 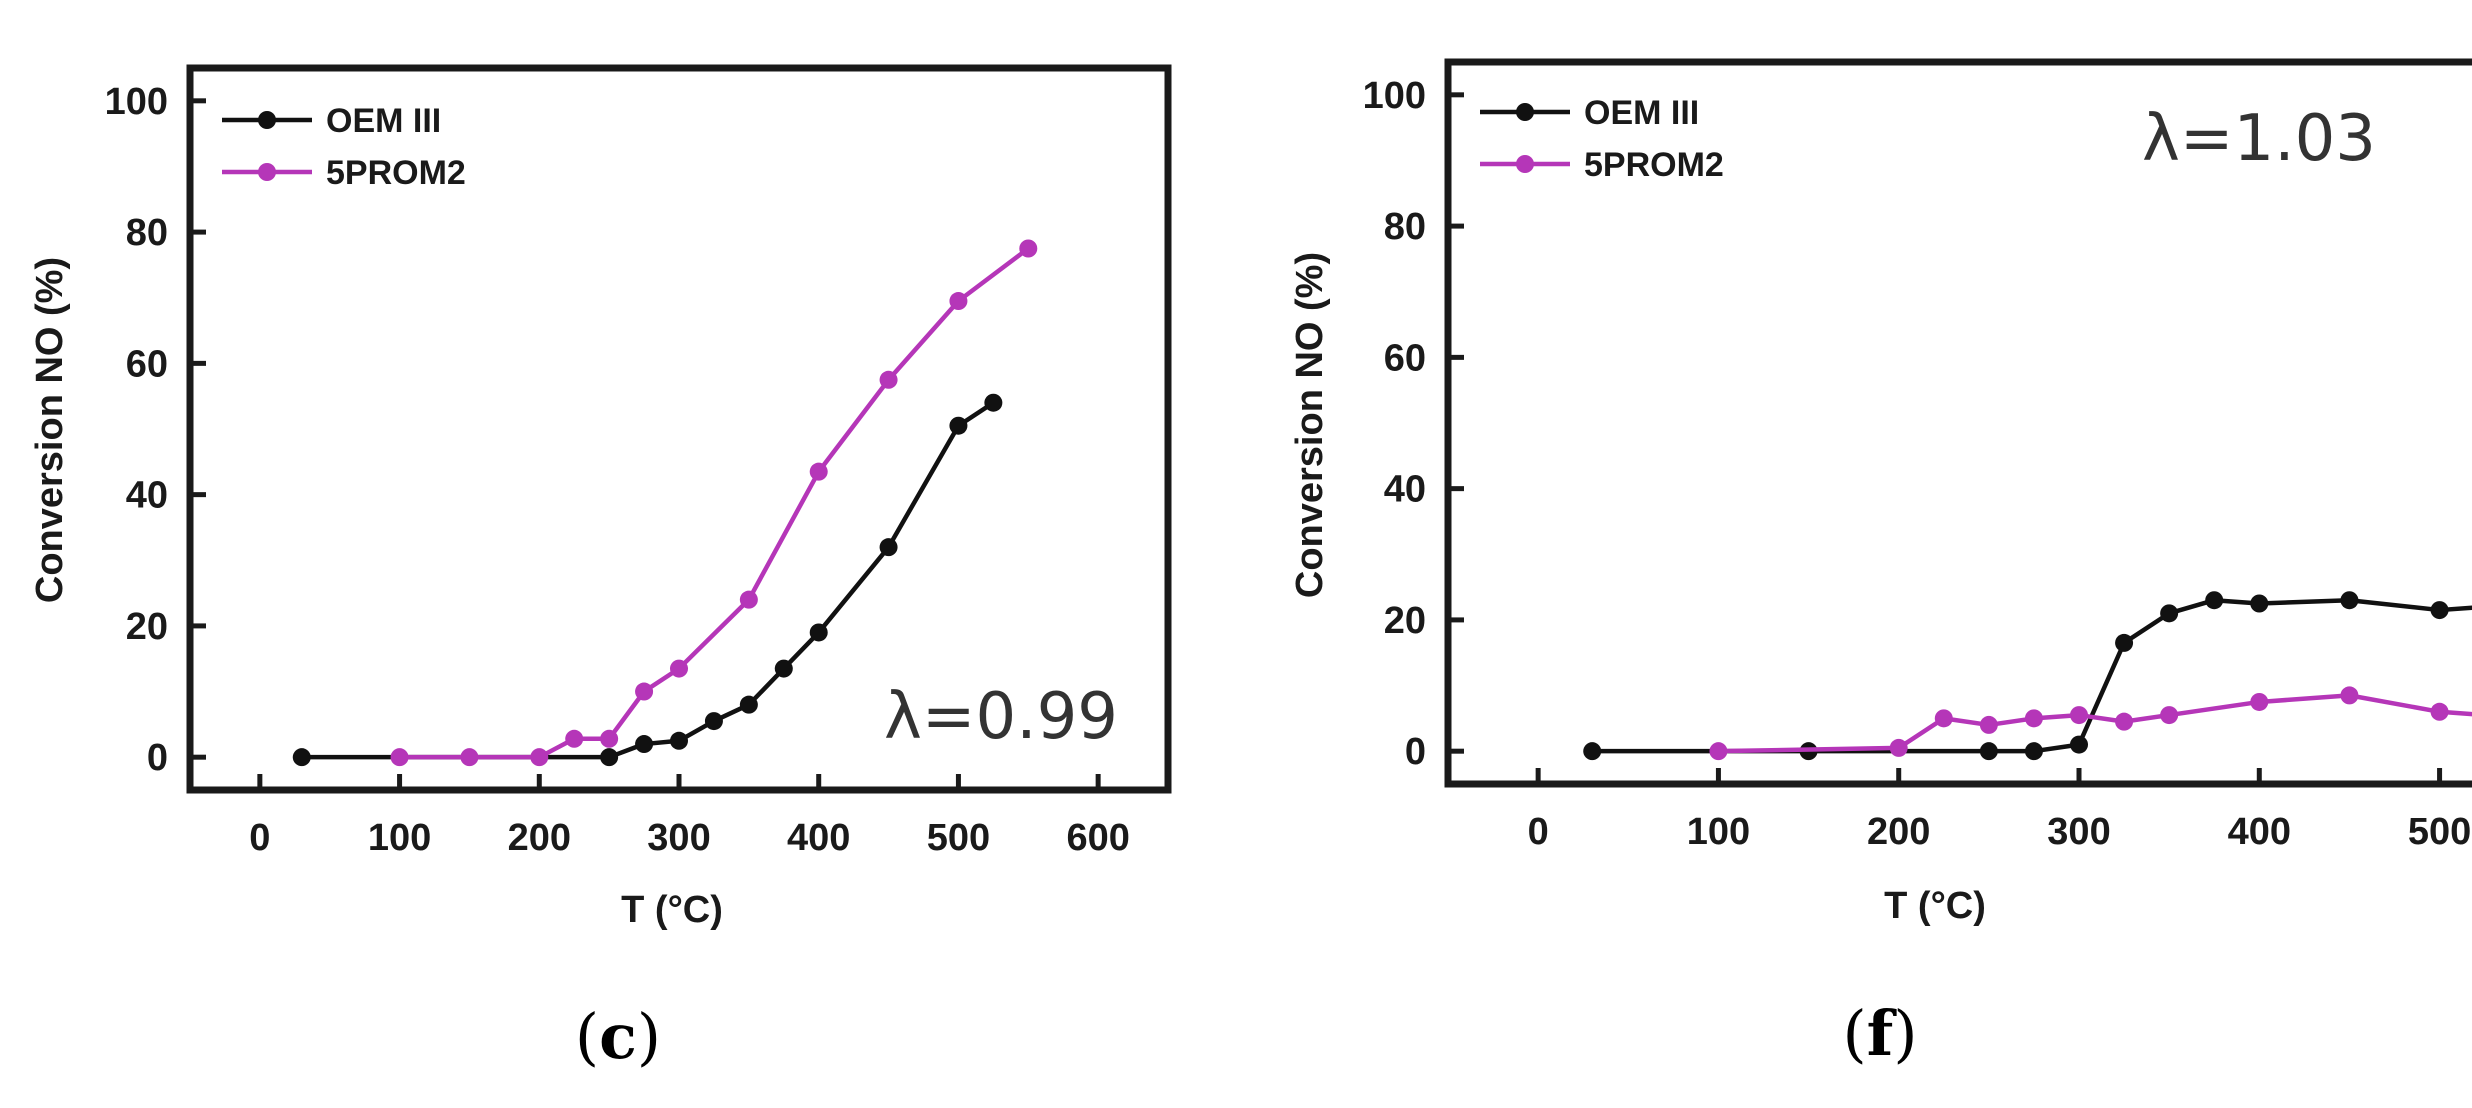 I want to click on panel-label-letter: f, so click(x=1882, y=1033).